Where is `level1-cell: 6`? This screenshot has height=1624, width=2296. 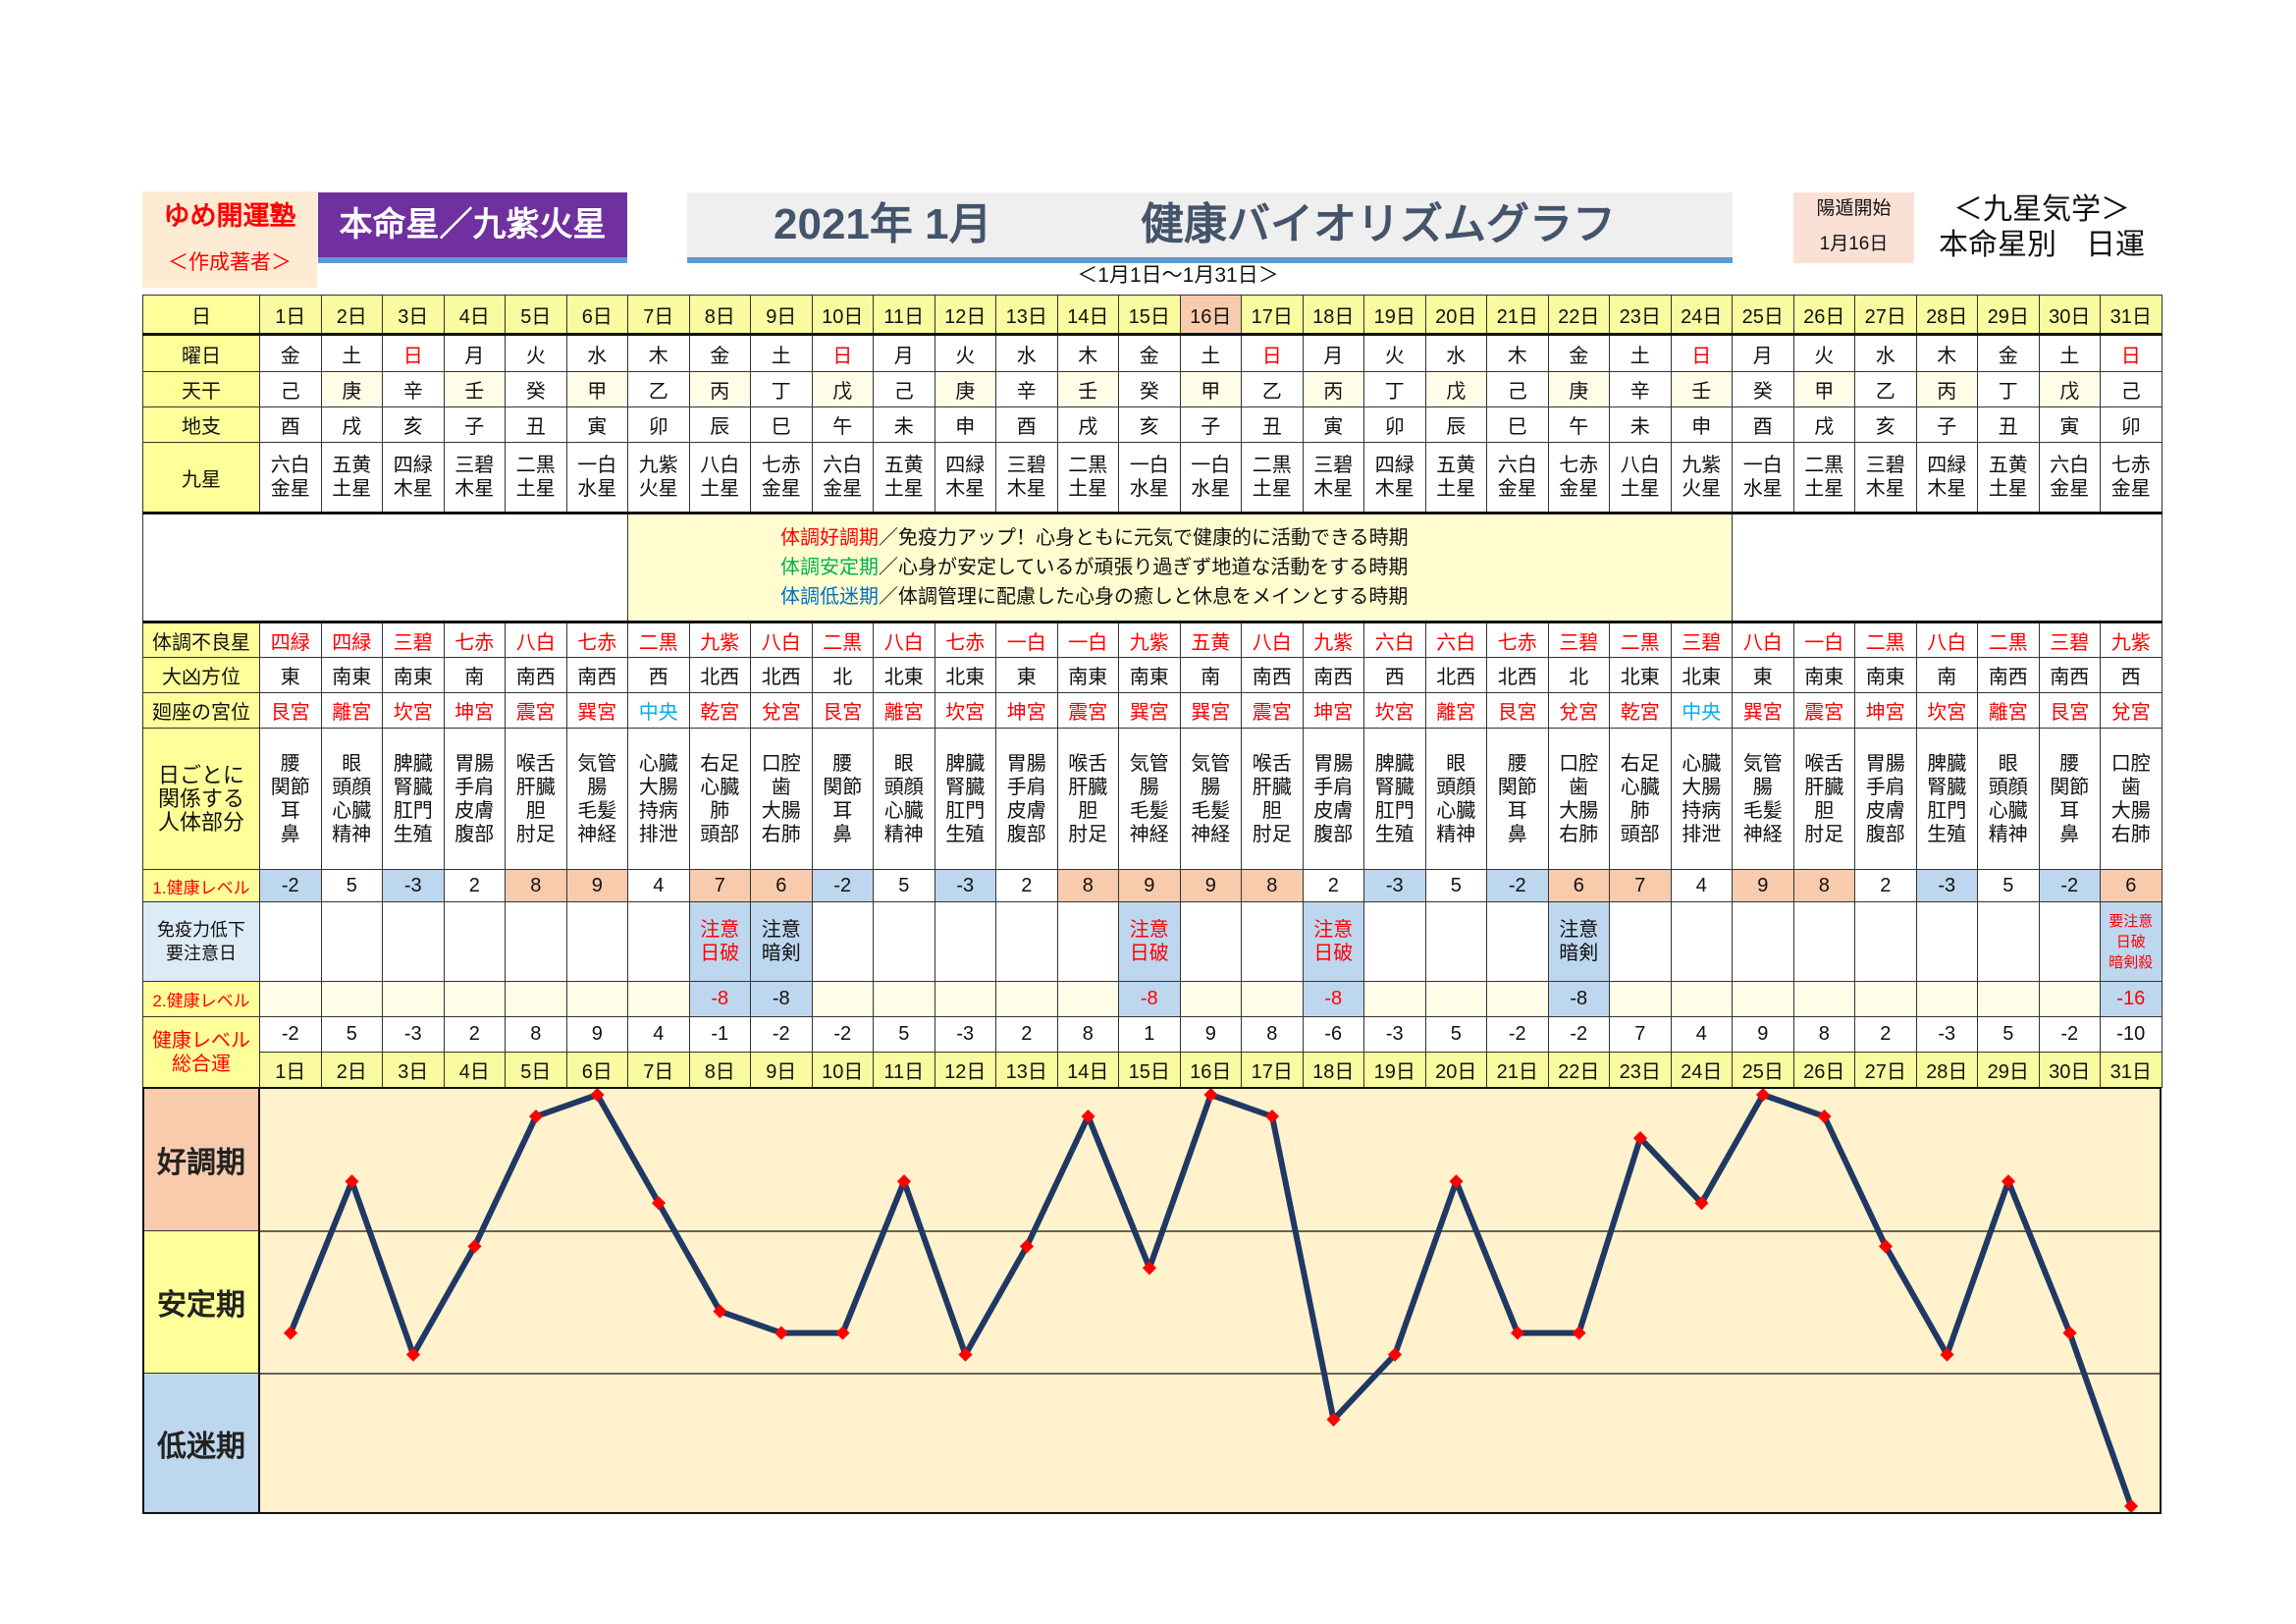
level1-cell: 6 is located at coordinates (781, 885).